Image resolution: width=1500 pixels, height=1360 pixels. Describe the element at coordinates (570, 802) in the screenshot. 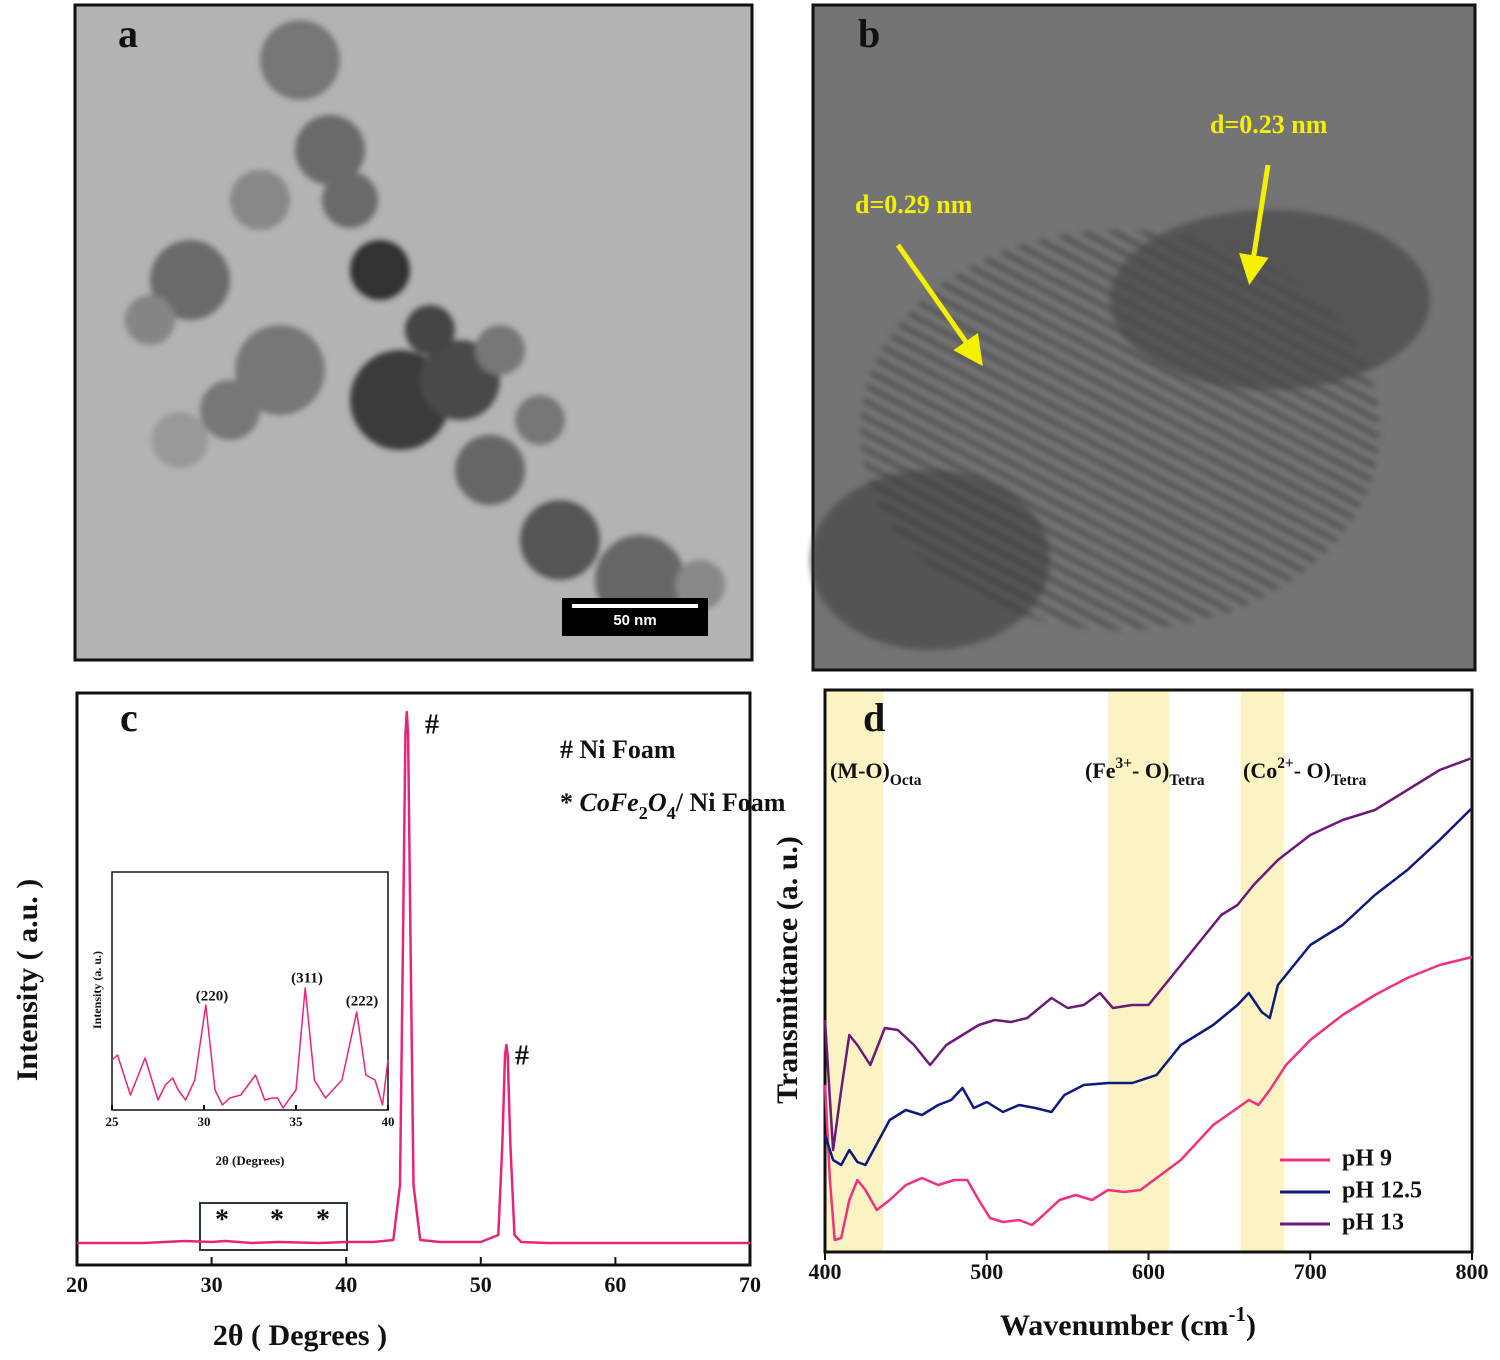

I see `text-part: *` at that location.